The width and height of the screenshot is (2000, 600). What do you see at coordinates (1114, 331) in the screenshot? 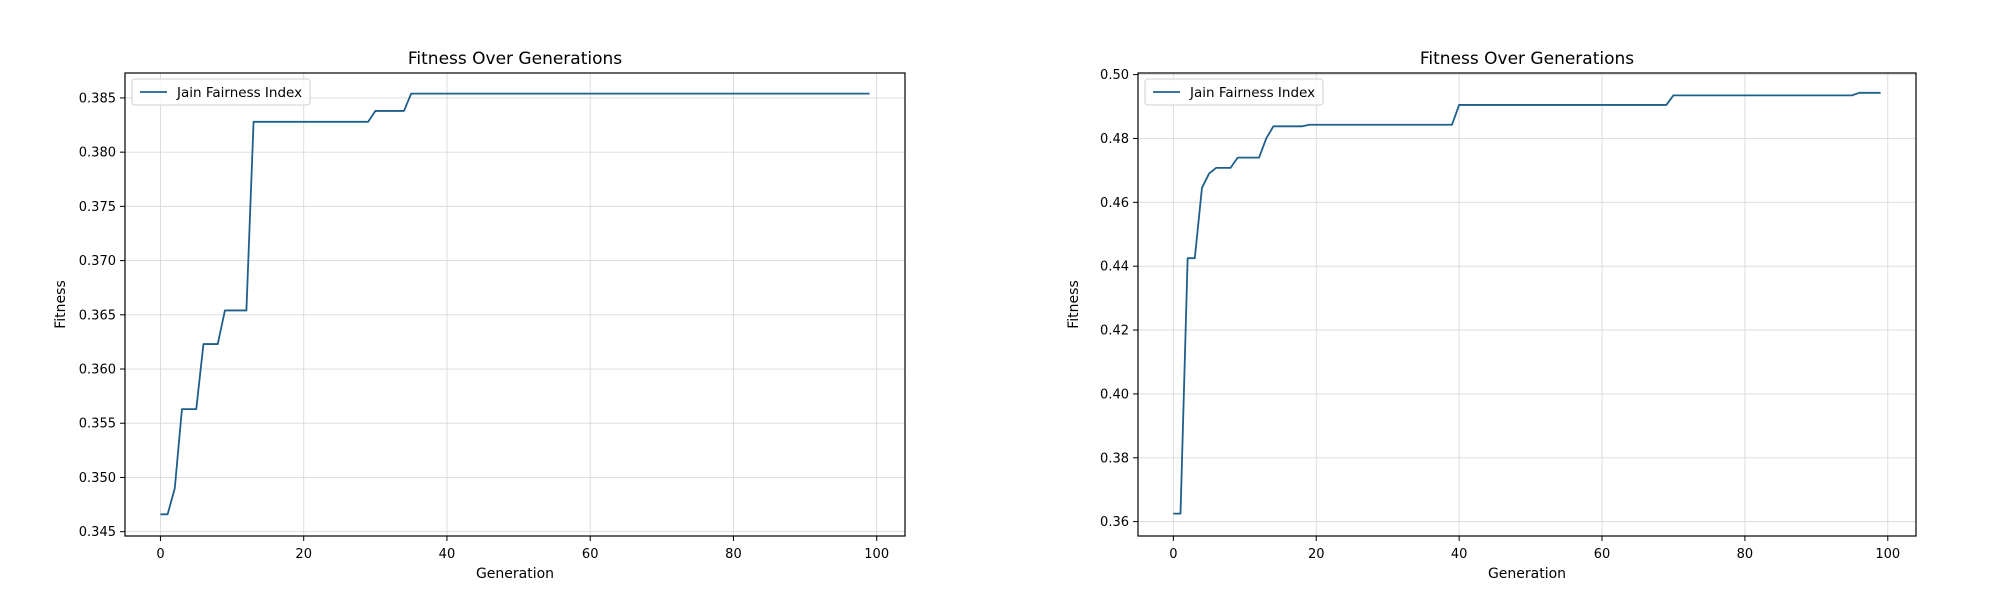
I see `y-tick-label: 0.42` at bounding box center [1114, 331].